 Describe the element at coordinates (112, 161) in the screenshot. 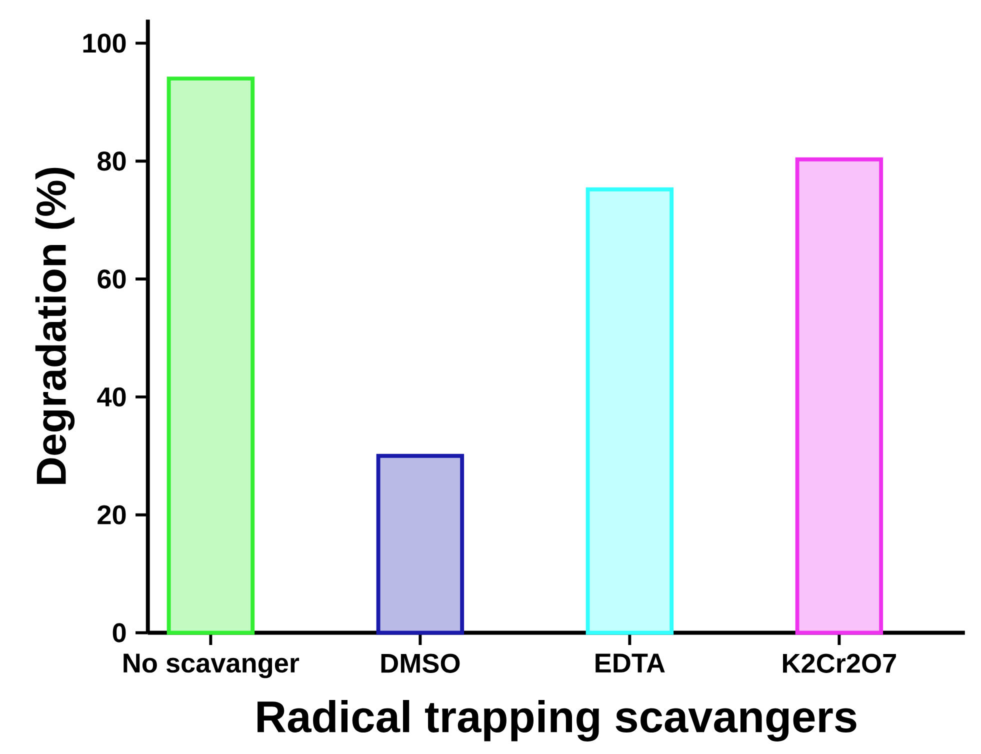

I see `y-tick-label: 80` at that location.